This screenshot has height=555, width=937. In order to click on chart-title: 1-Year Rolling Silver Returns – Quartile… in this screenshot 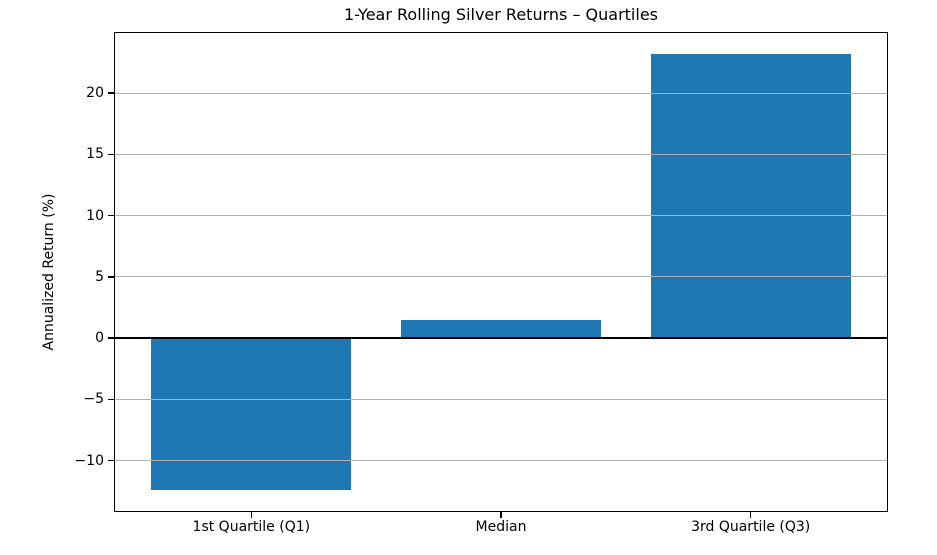, I will do `click(500, 14)`.